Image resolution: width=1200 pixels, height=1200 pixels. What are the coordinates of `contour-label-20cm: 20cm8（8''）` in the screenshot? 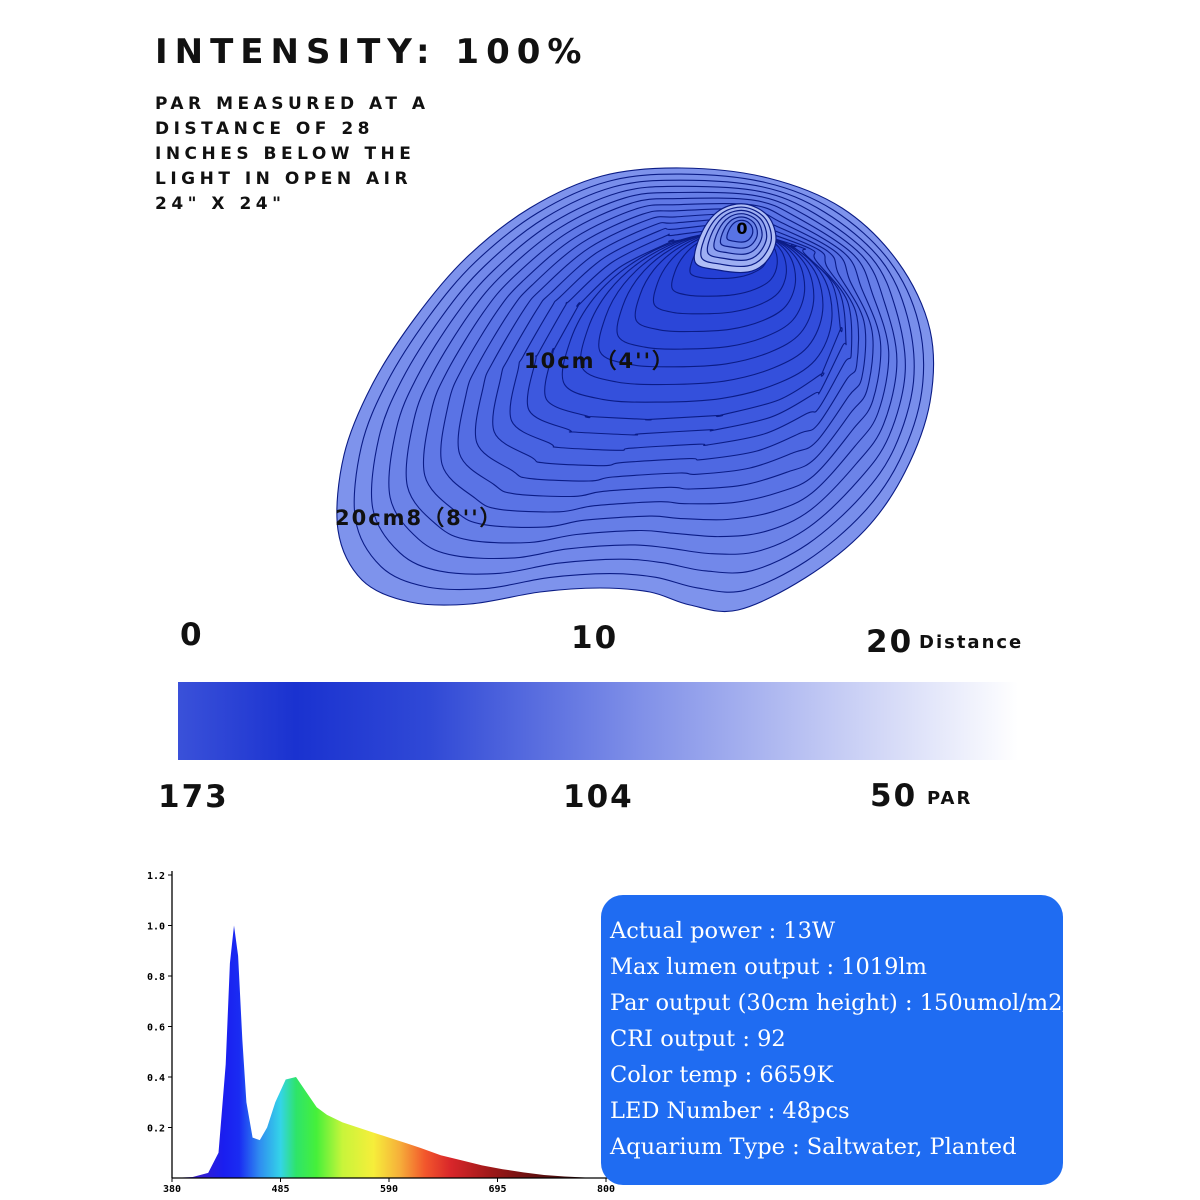 It's located at (419, 518).